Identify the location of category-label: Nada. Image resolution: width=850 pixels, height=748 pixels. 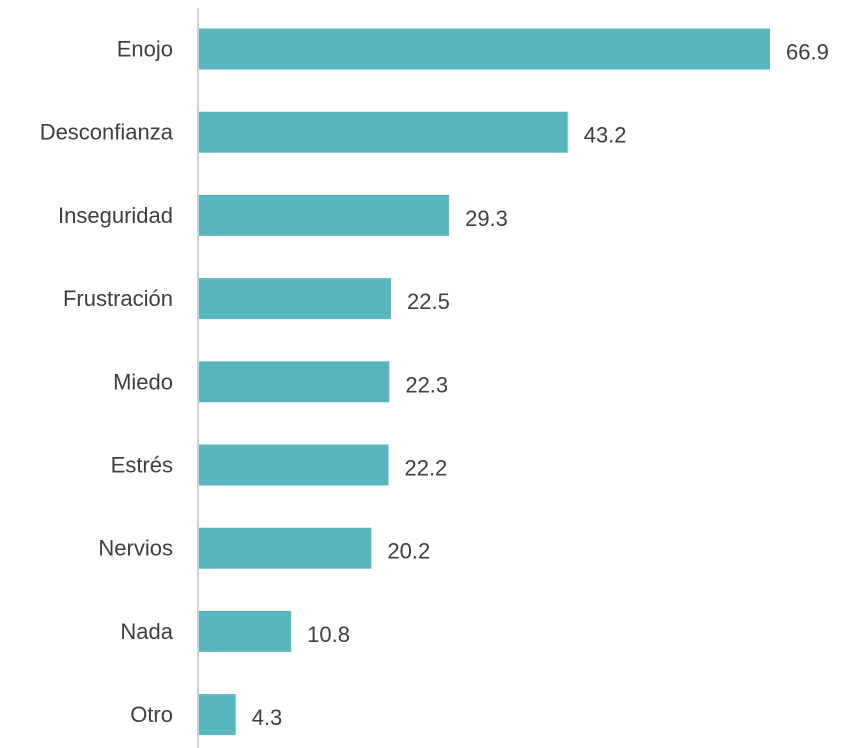
(146, 631).